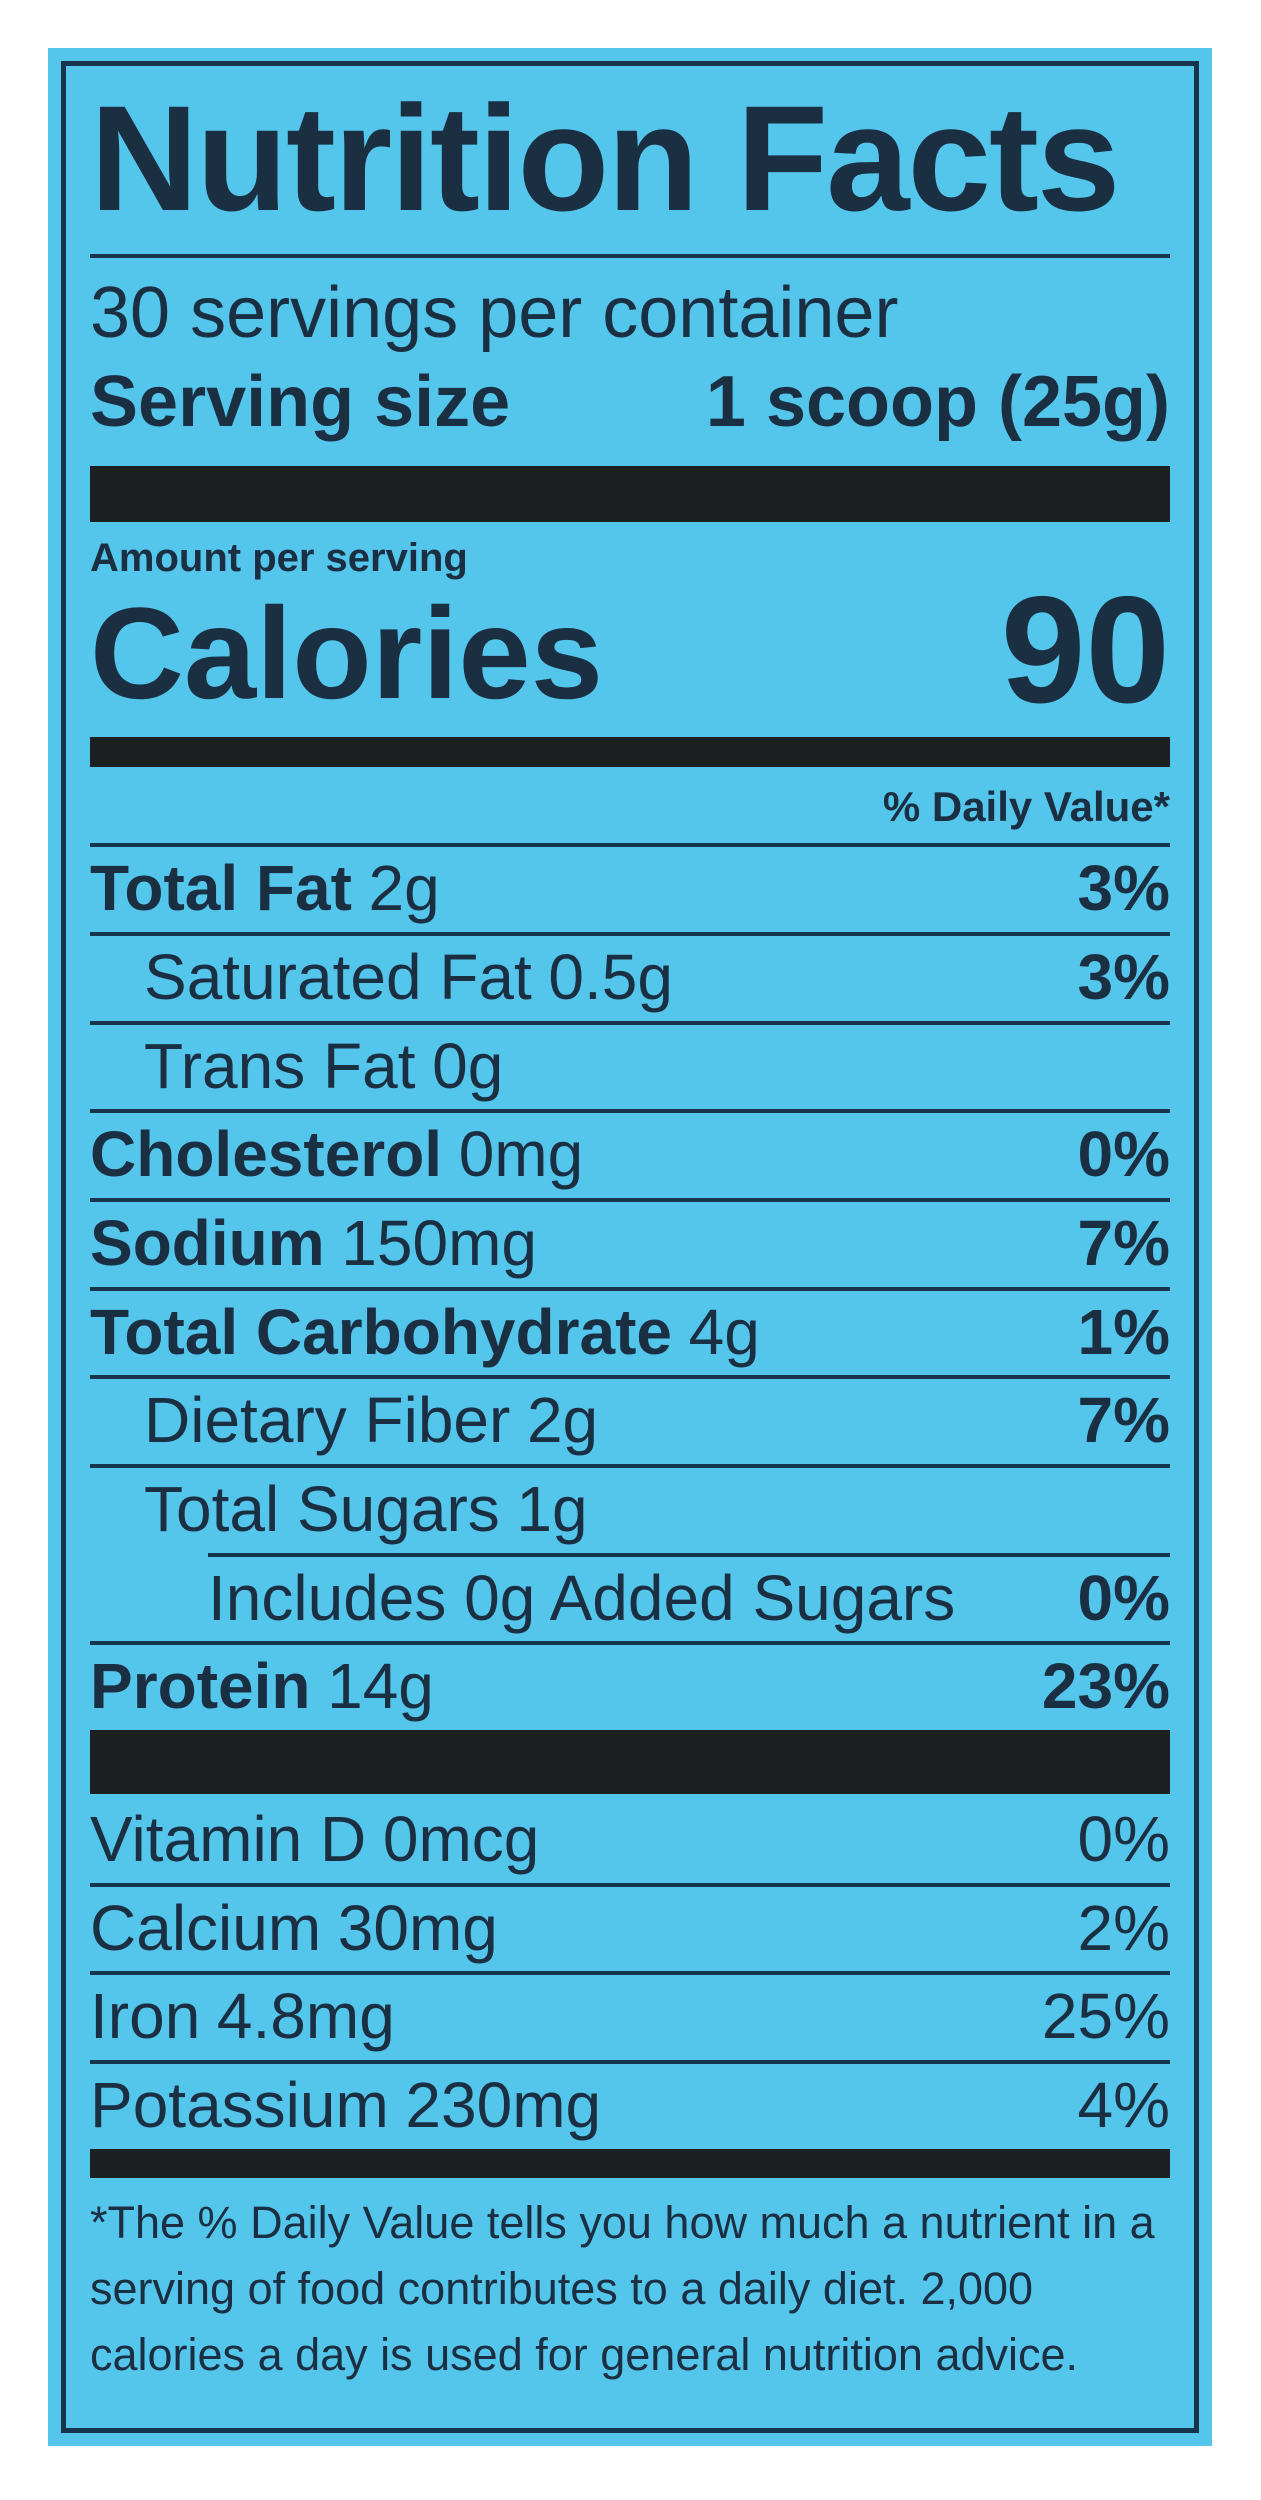 This screenshot has width=1261, height=2500. I want to click on nutrient-text: Cholesterol 0mg, so click(337, 1154).